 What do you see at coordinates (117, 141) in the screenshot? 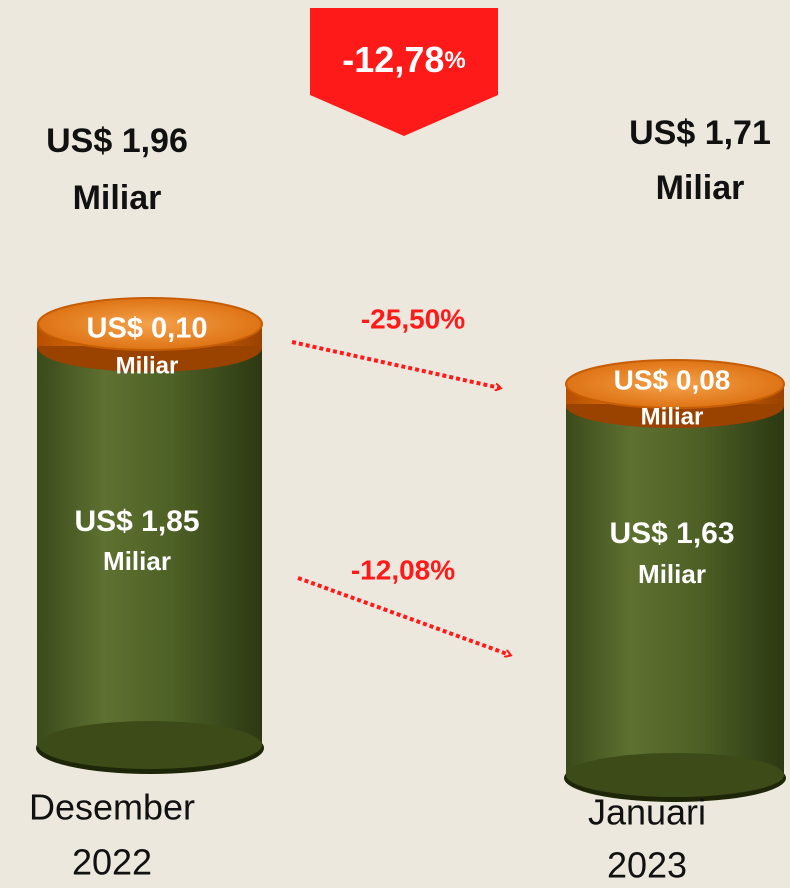
I see `total-amount: US$ 1,96` at bounding box center [117, 141].